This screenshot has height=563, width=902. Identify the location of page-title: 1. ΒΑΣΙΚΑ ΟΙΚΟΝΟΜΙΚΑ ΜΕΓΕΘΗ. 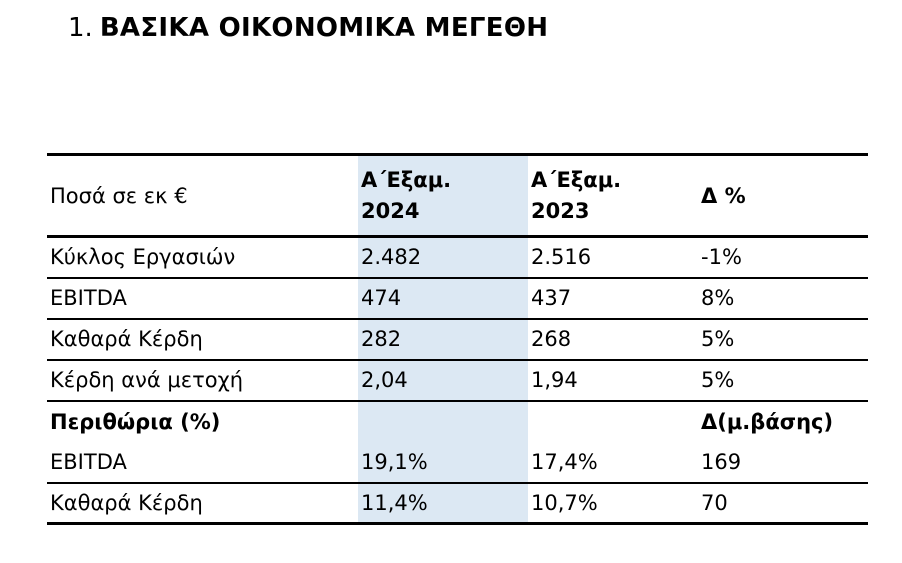
(308, 28).